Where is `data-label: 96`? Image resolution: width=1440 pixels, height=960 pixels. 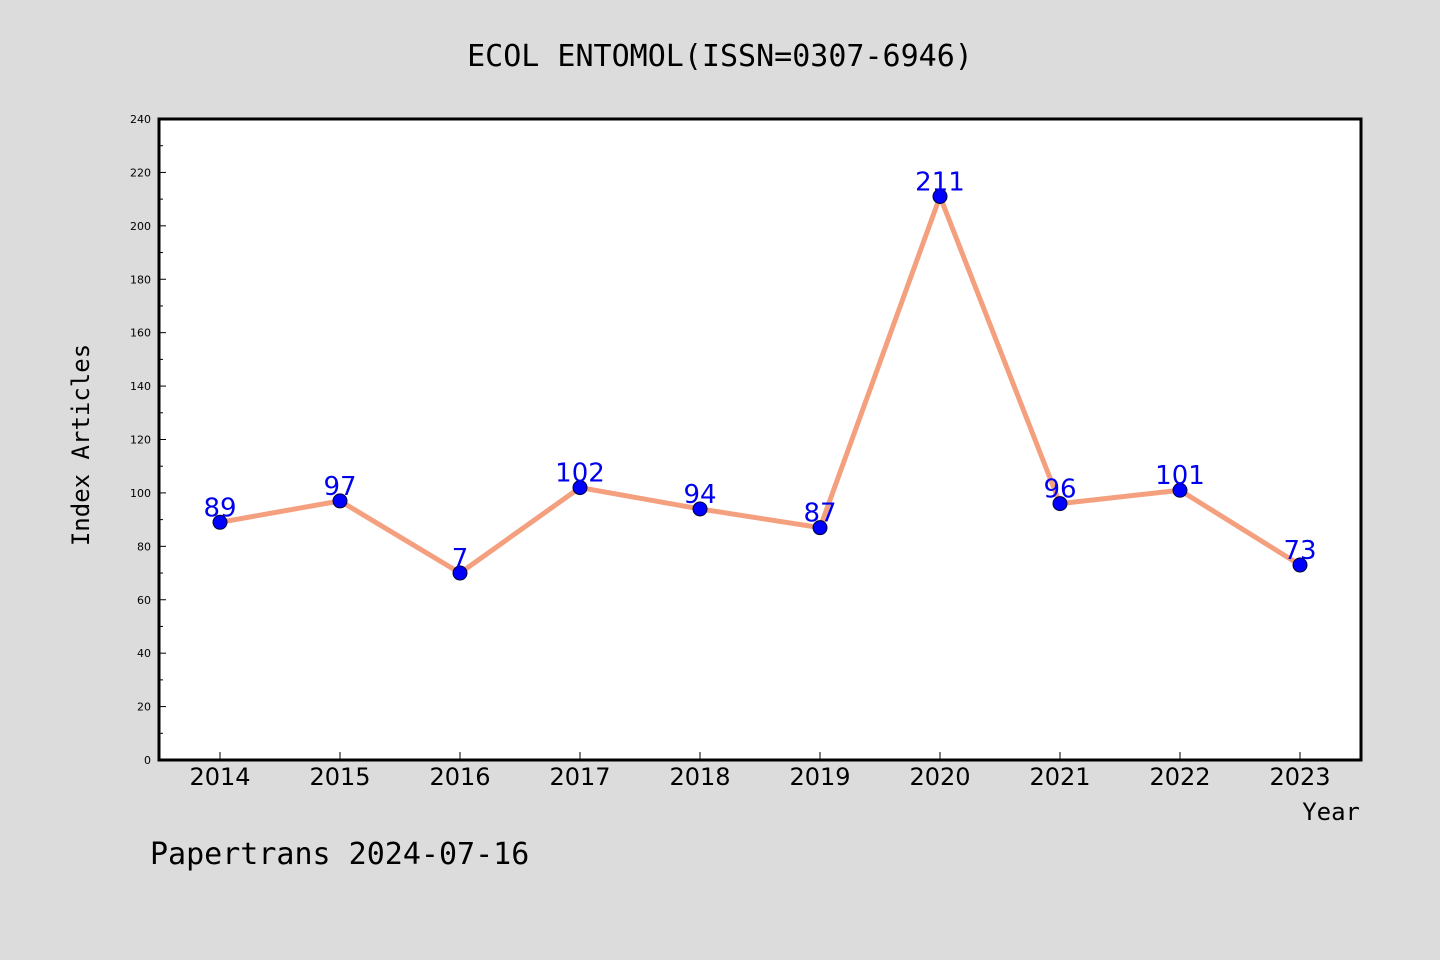
data-label: 96 is located at coordinates (1059, 490).